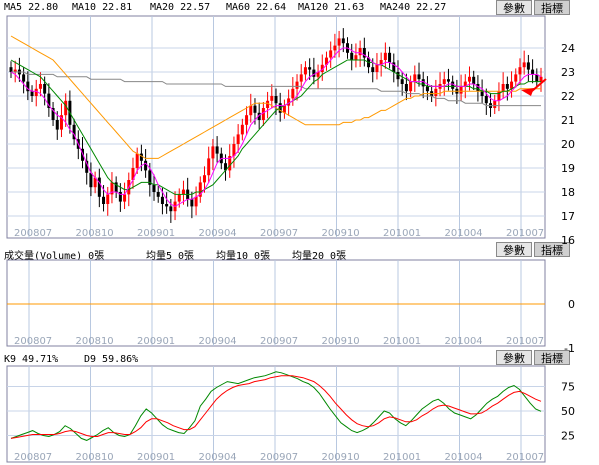  Describe the element at coordinates (568, 240) in the screenshot. I see `price-ytick-0: 16` at that location.